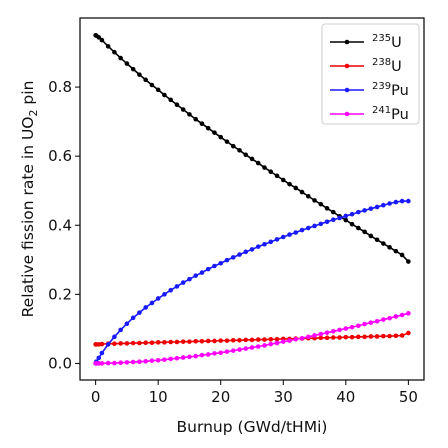 The width and height of the screenshot is (448, 448). I want to click on legend-swatch-marker, so click(347, 90).